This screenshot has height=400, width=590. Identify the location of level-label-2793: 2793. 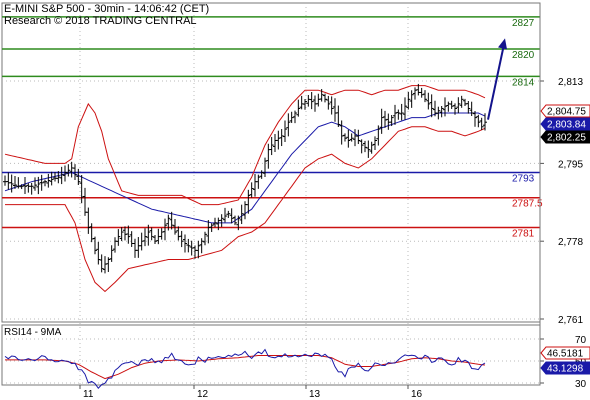
(523, 179).